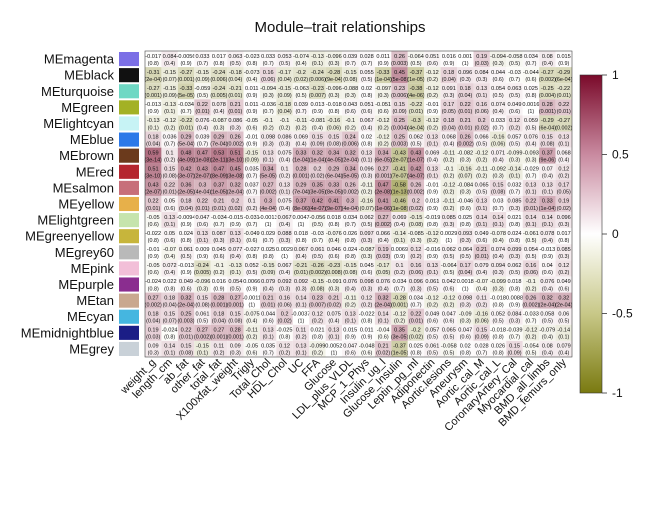  I want to click on cell-value-label: 0.12, so click(366, 298).